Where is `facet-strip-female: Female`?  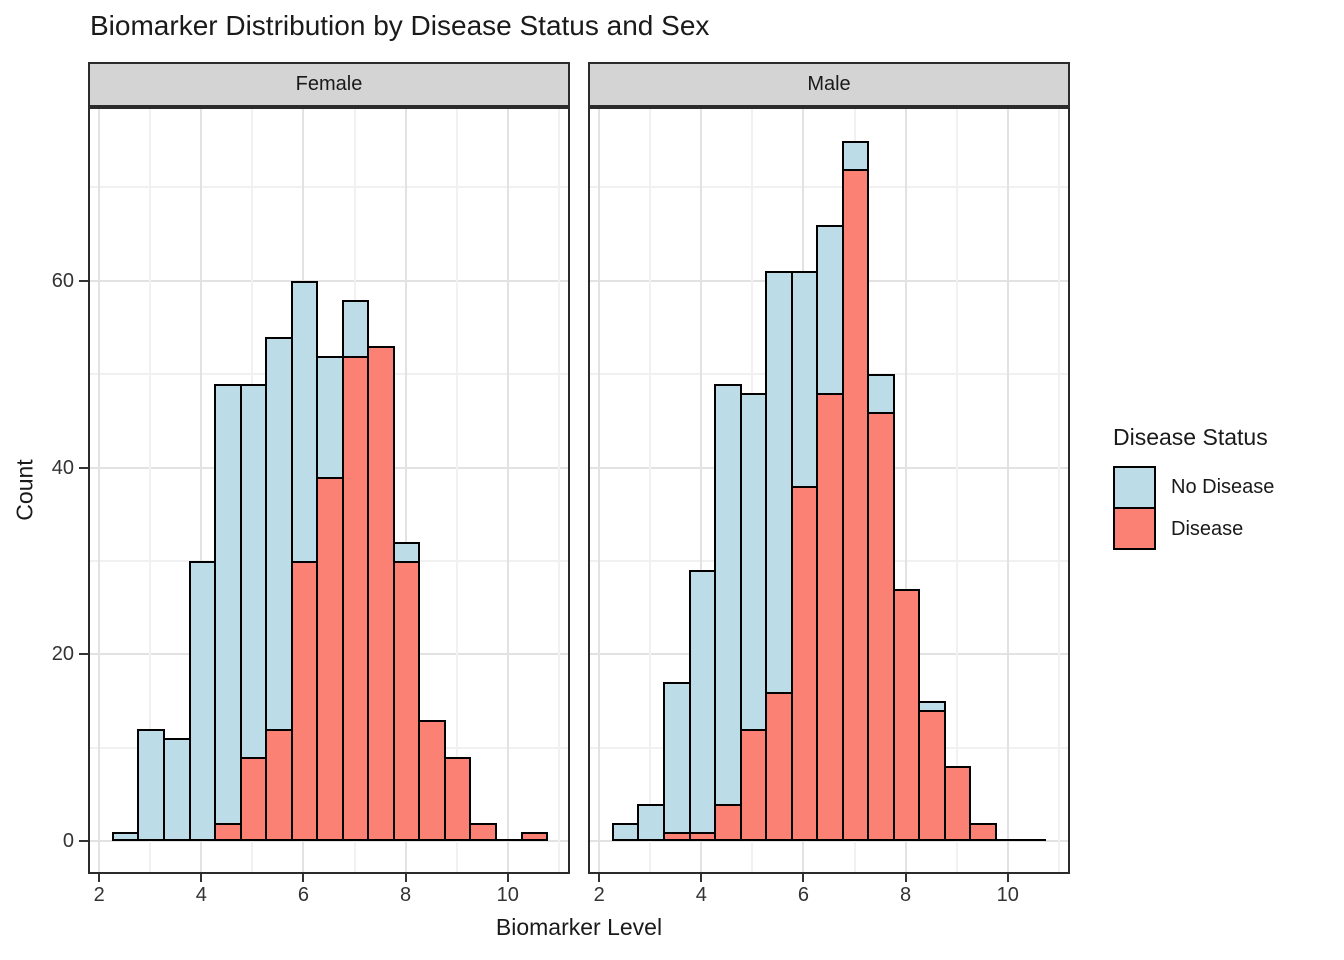 facet-strip-female: Female is located at coordinates (329, 84).